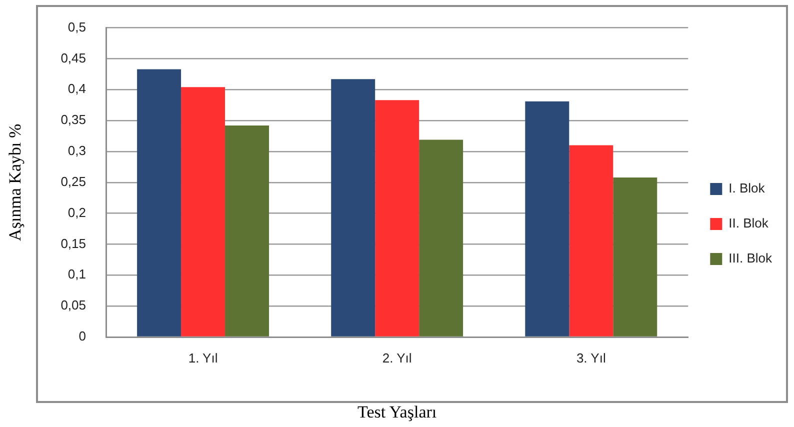  Describe the element at coordinates (73, 58) in the screenshot. I see `y-tick-label: 0,45` at that location.